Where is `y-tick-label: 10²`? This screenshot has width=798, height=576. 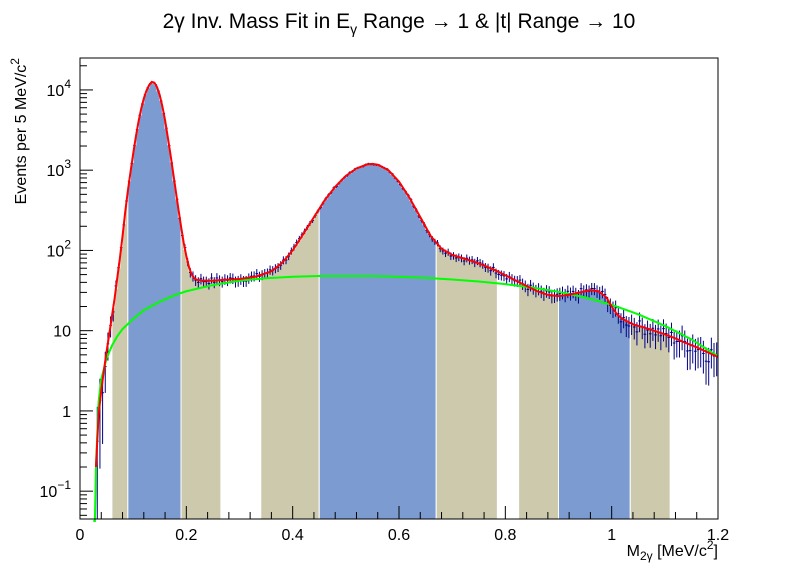 y-tick-label: 10² is located at coordinates (59, 248).